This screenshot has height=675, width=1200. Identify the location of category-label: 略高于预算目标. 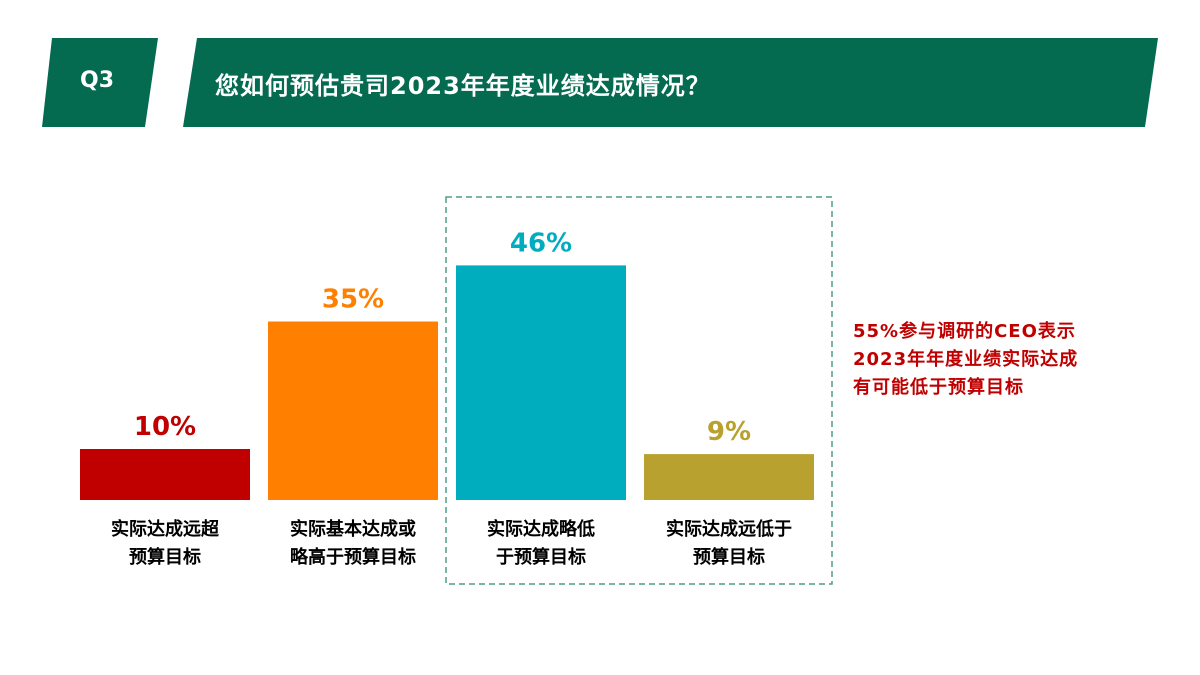
(353, 557).